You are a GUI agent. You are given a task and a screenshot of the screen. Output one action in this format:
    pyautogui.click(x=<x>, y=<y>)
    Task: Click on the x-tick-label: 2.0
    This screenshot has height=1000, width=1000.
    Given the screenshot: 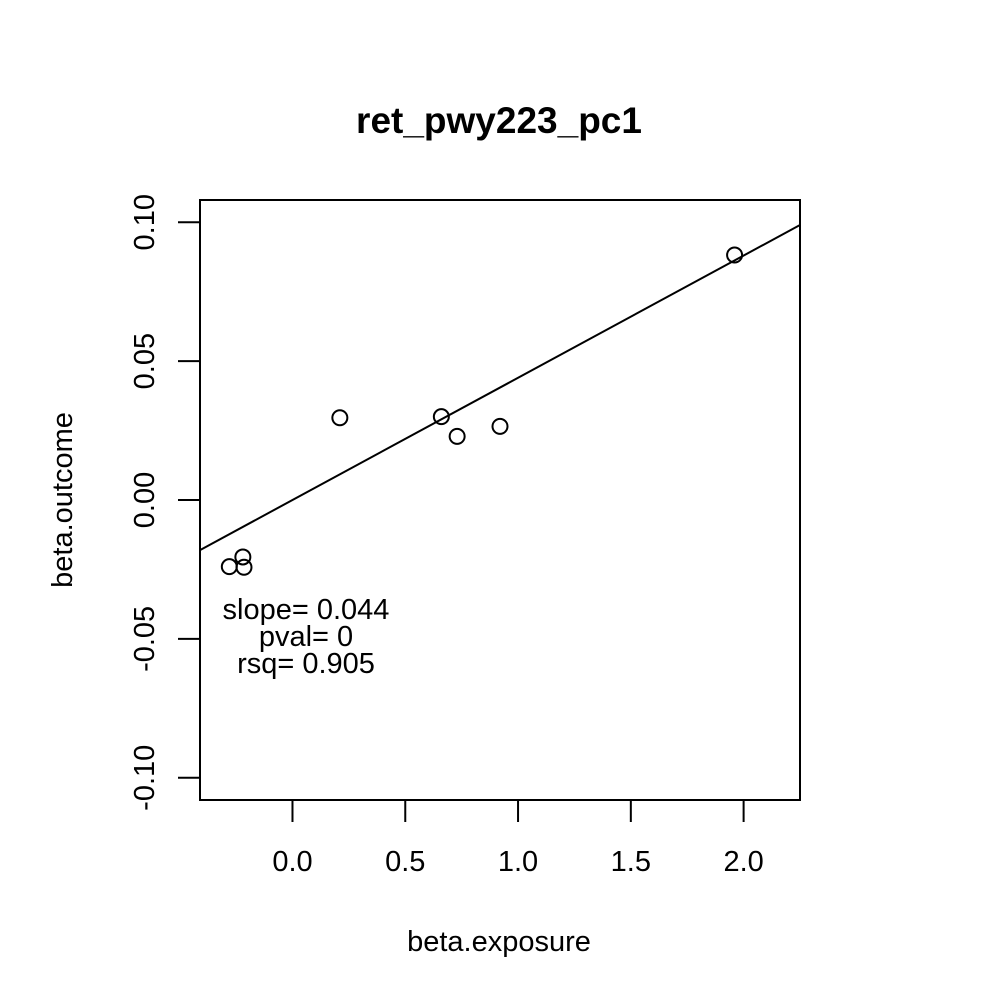 What is the action you would take?
    pyautogui.click(x=743, y=862)
    